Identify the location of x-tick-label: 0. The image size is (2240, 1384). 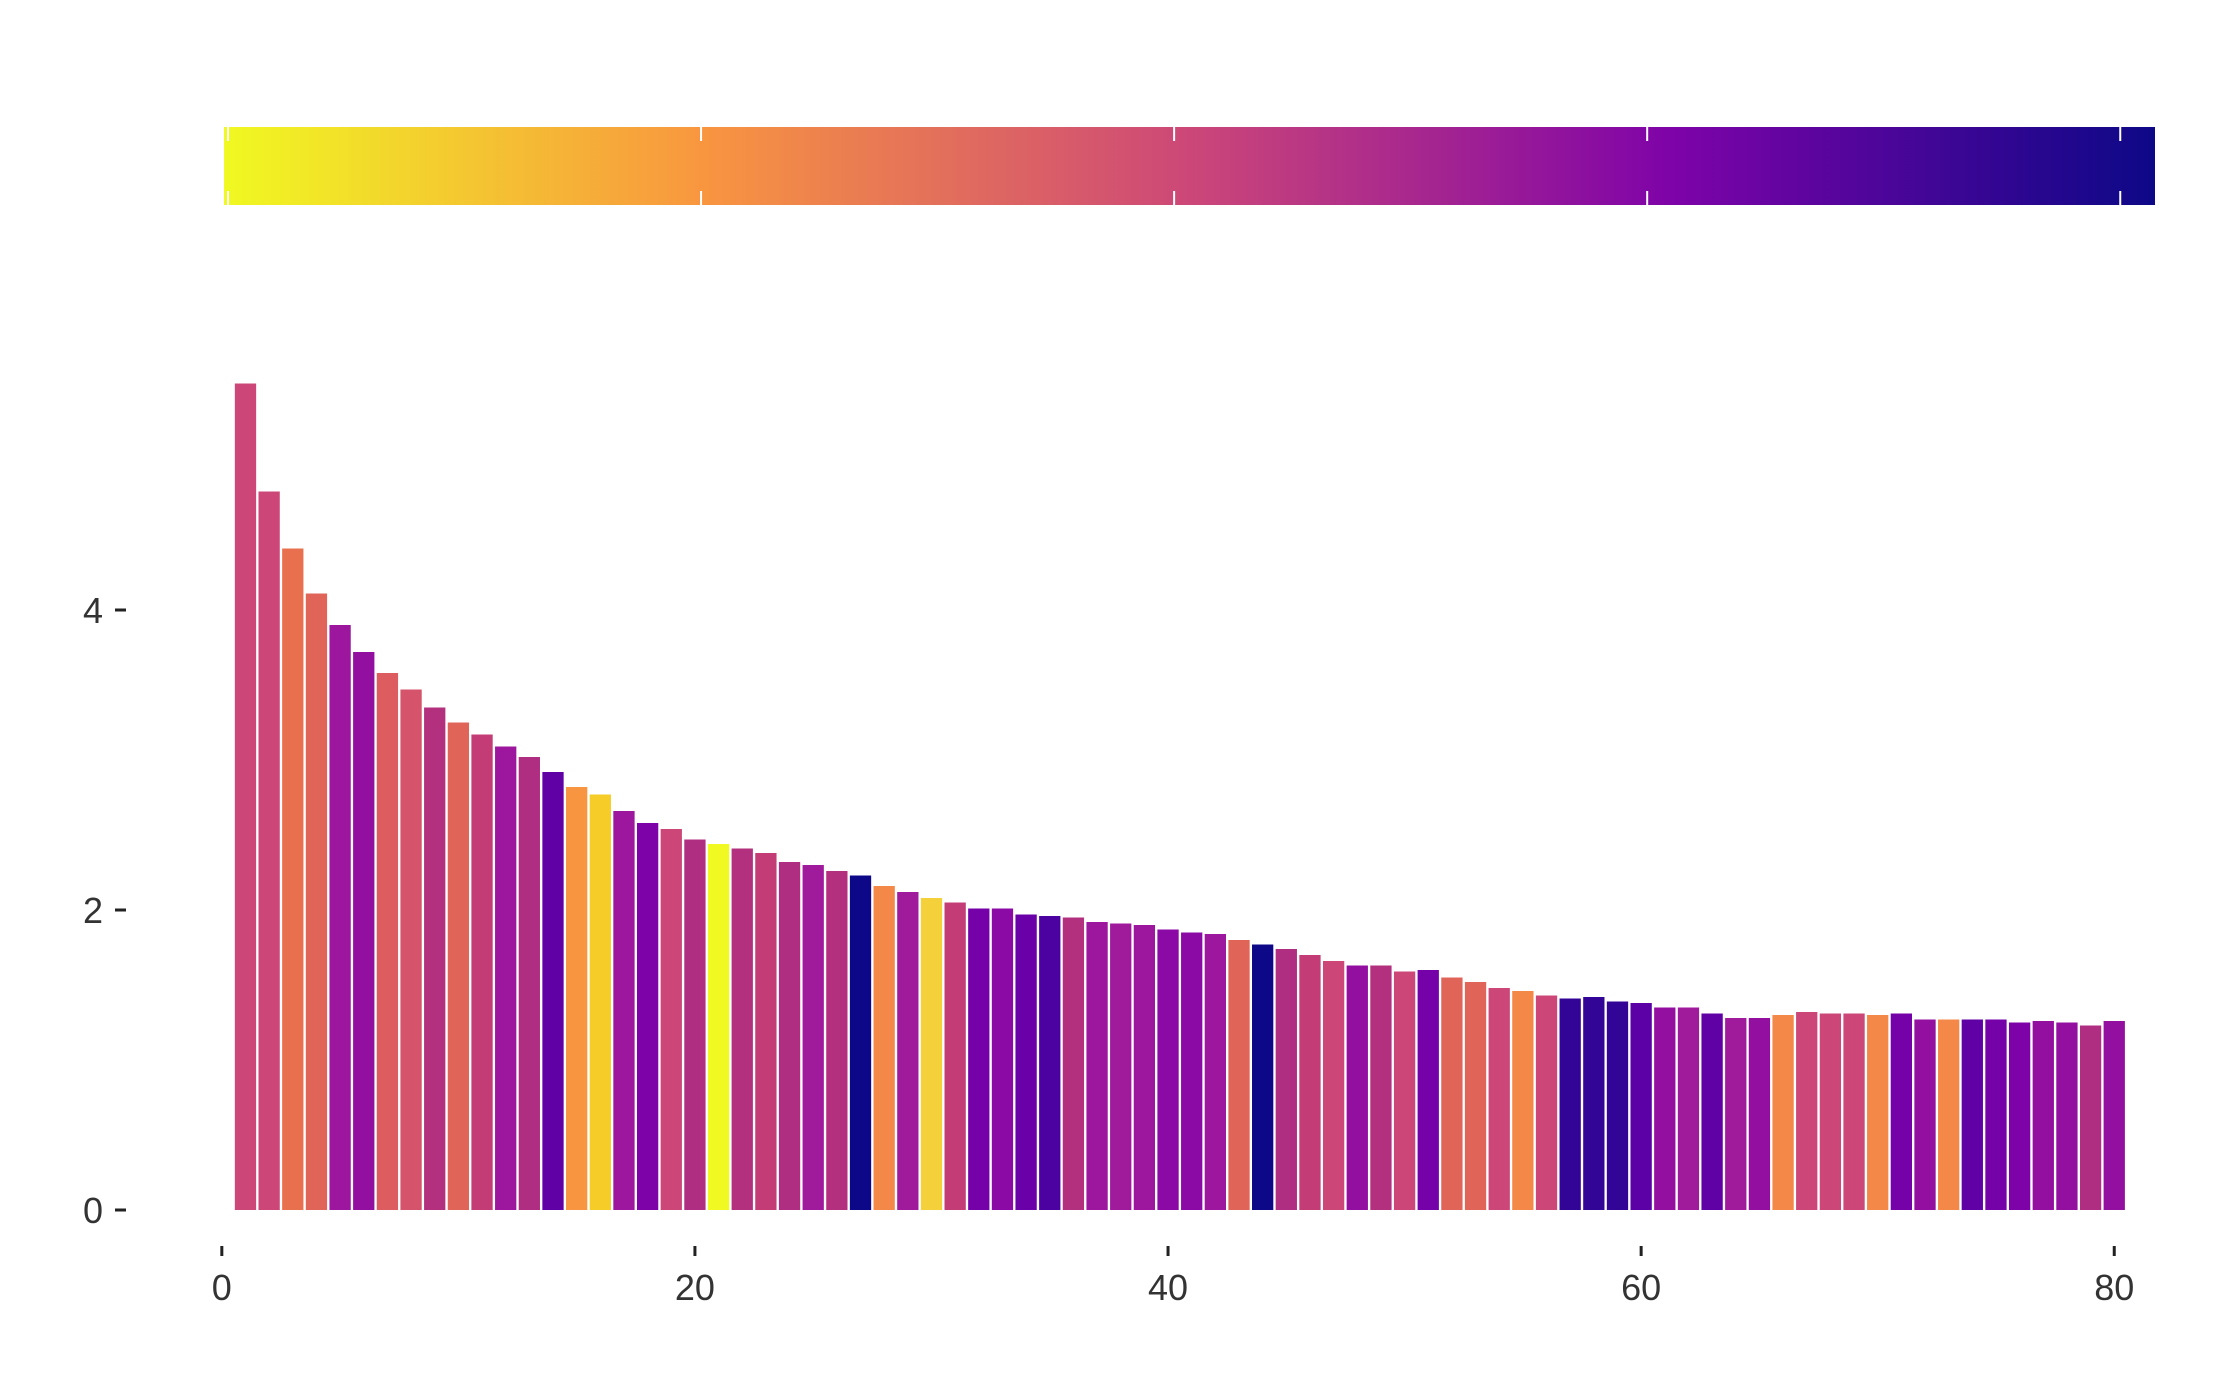
(222, 1287).